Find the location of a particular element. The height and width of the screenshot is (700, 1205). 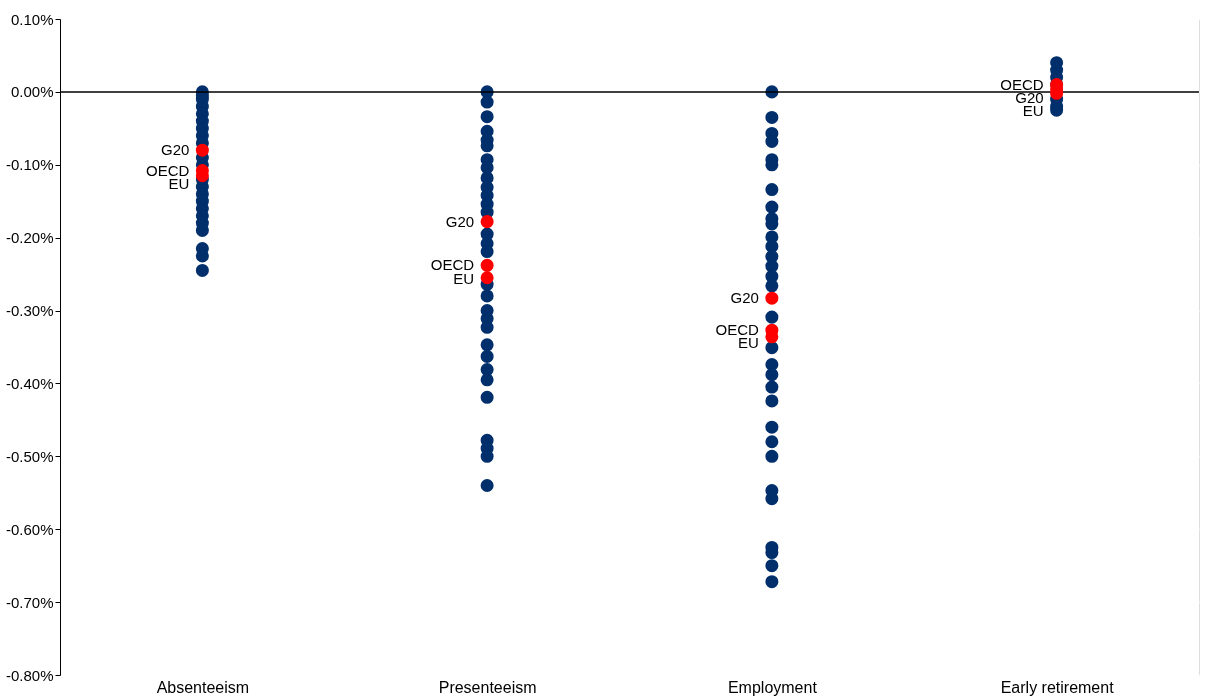

y-tick-label: -0.80% is located at coordinates (29, 675).